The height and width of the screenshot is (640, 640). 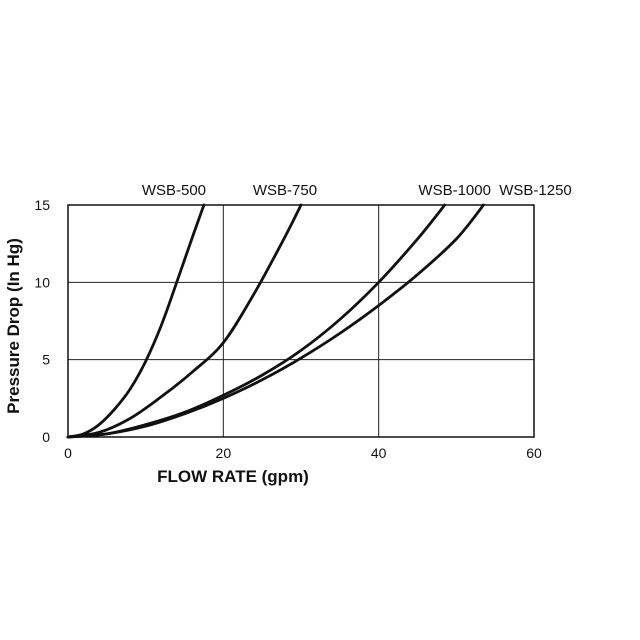 I want to click on x-tick-labels: 0 20 40 60, so click(x=303, y=453).